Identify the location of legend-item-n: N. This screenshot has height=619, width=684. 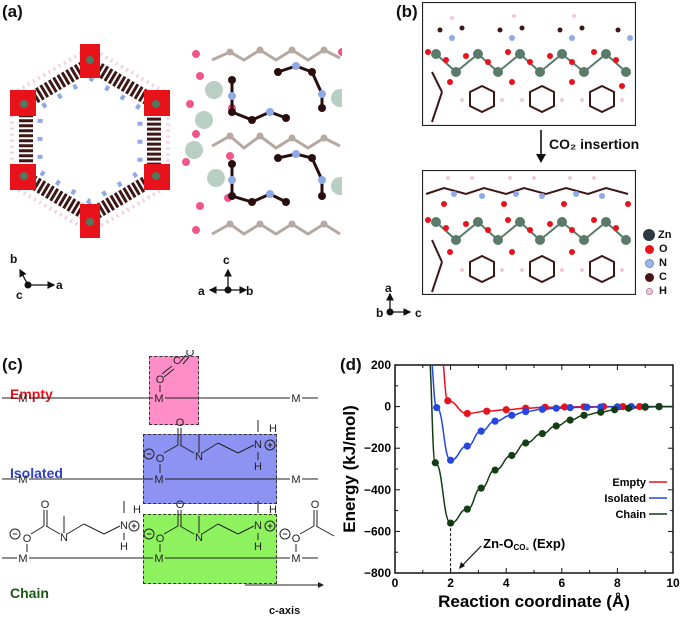
(663, 263).